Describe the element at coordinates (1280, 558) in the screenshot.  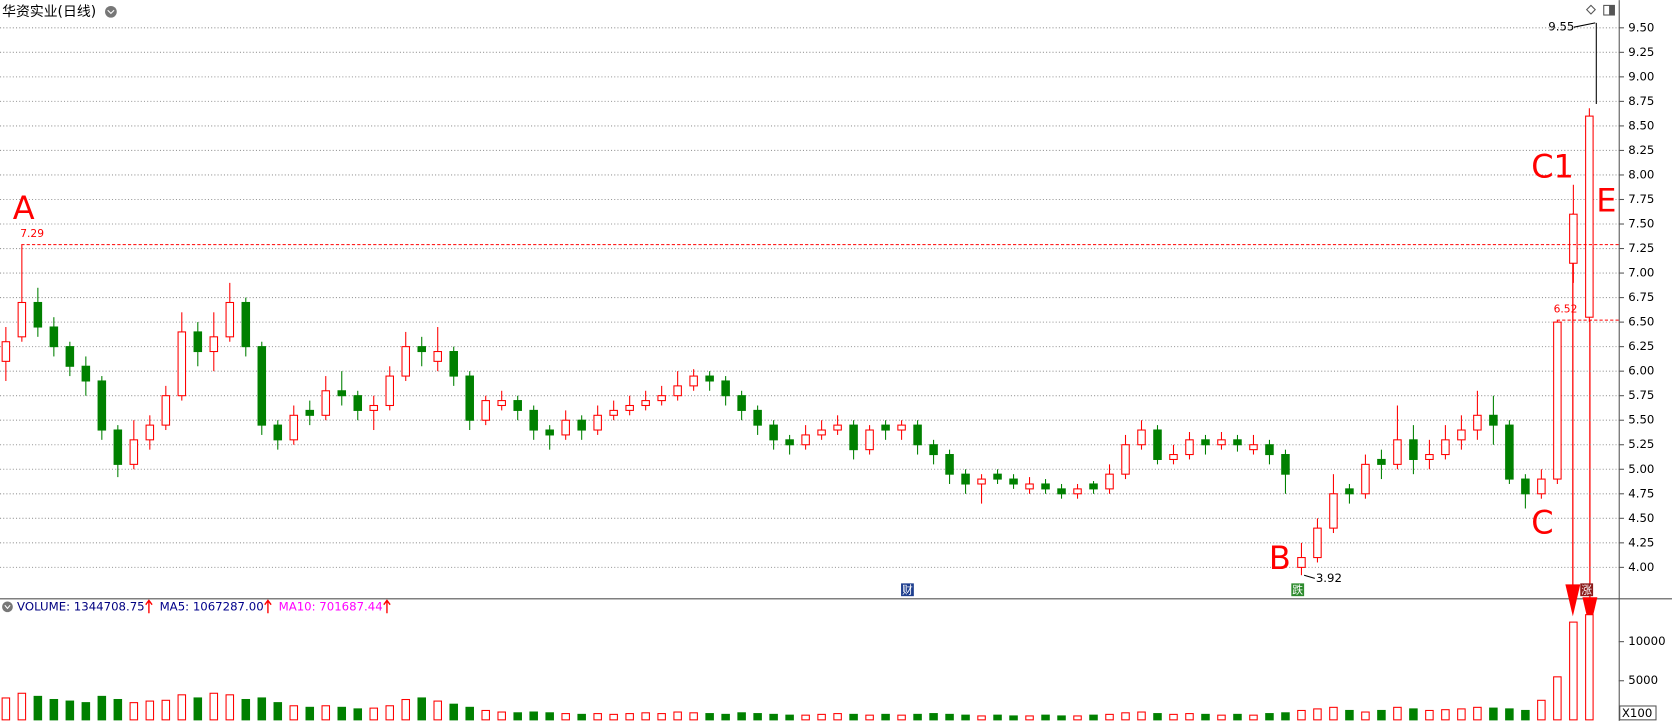
I see `marker-label: B` at that location.